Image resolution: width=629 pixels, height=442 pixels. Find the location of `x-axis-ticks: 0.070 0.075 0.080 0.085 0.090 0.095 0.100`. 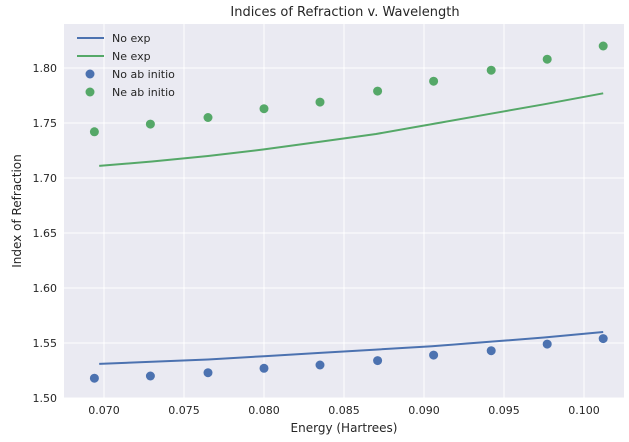

x-axis-ticks: 0.070 0.075 0.080 0.085 0.090 0.095 0.100 is located at coordinates (344, 410).